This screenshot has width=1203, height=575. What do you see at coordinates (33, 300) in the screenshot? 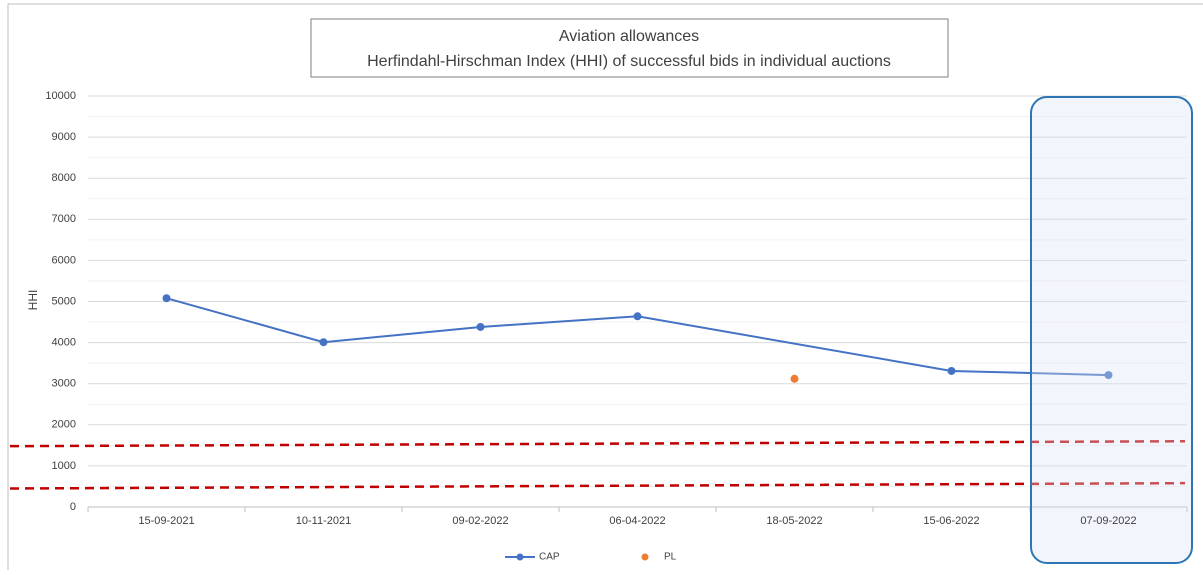
I see `y-axis-label: HHI` at bounding box center [33, 300].